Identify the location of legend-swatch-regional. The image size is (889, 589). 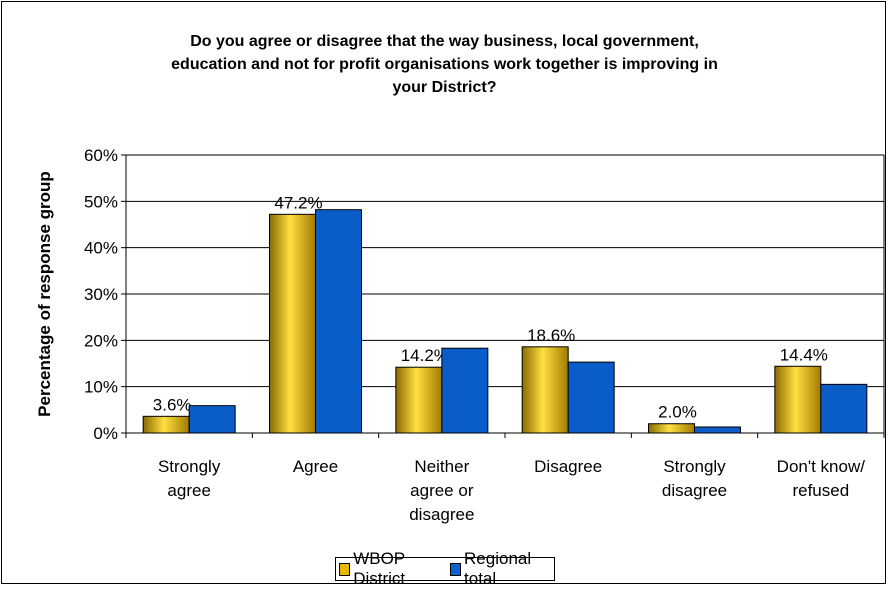
(455, 569).